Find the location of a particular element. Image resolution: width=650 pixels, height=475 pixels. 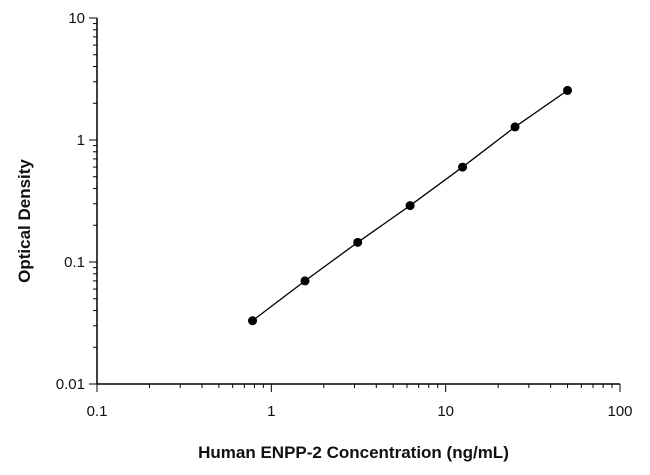

x-axis-title: Human ENPP-2 Concentration (ng/mL) is located at coordinates (353, 452).